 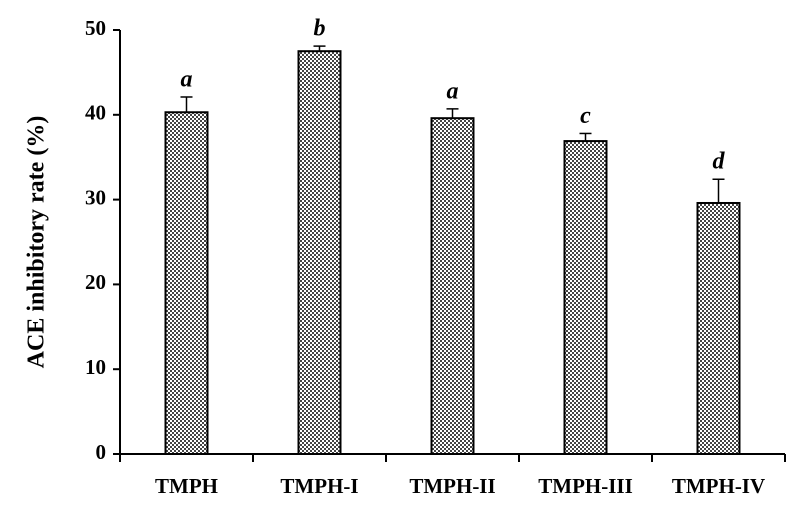 What do you see at coordinates (585, 486) in the screenshot?
I see `x-tick-label: TMPH-III` at bounding box center [585, 486].